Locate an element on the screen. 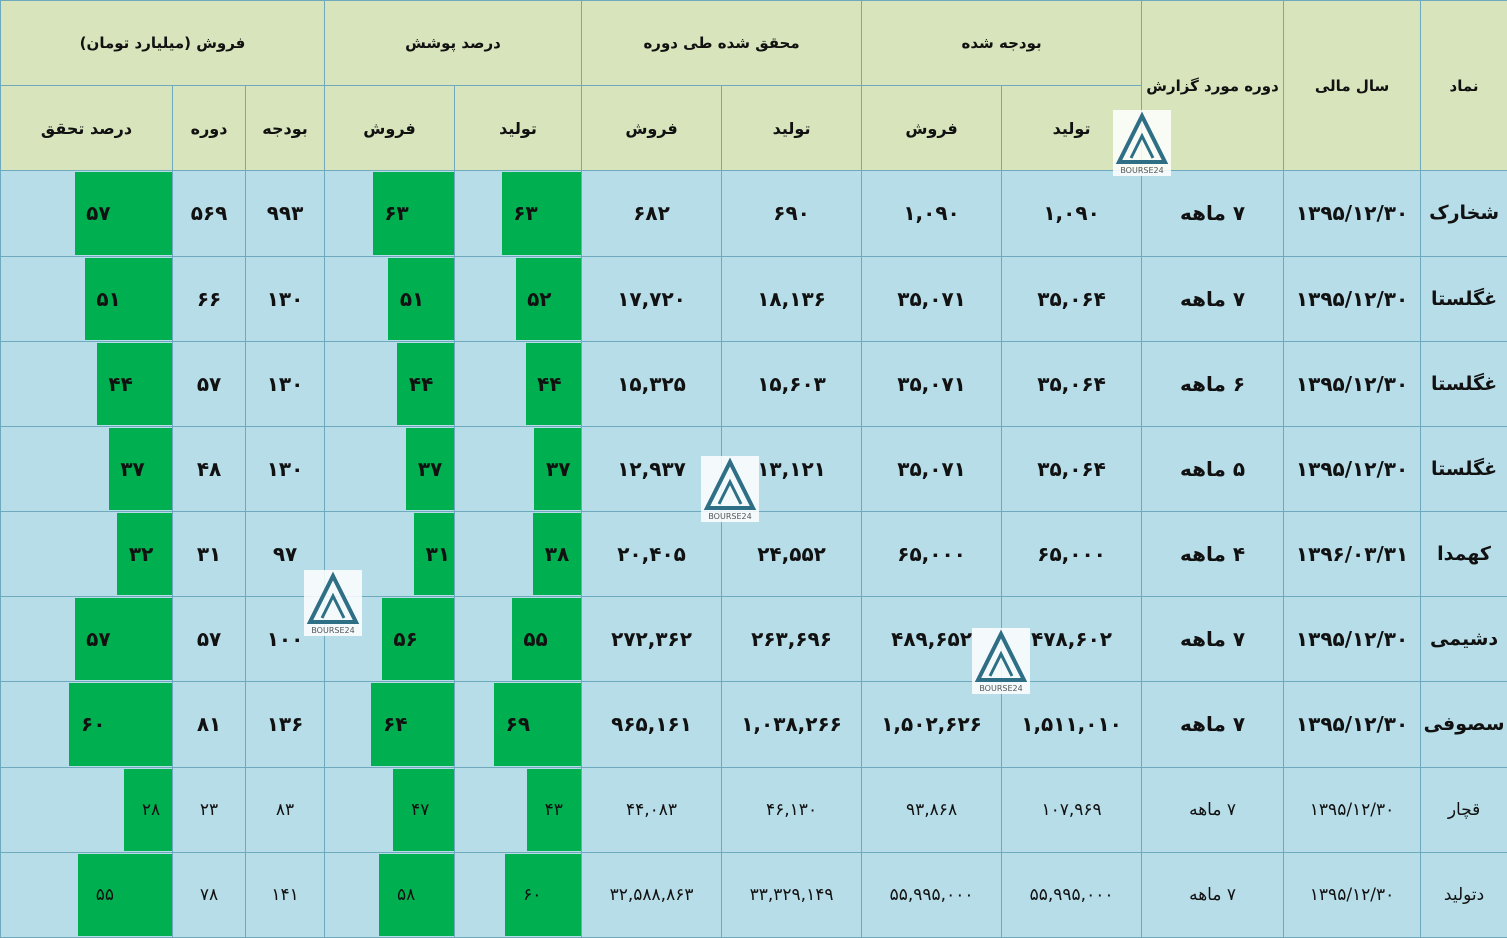 The image size is (1507, 938). bar-value: ۳۷ is located at coordinates (558, 468).